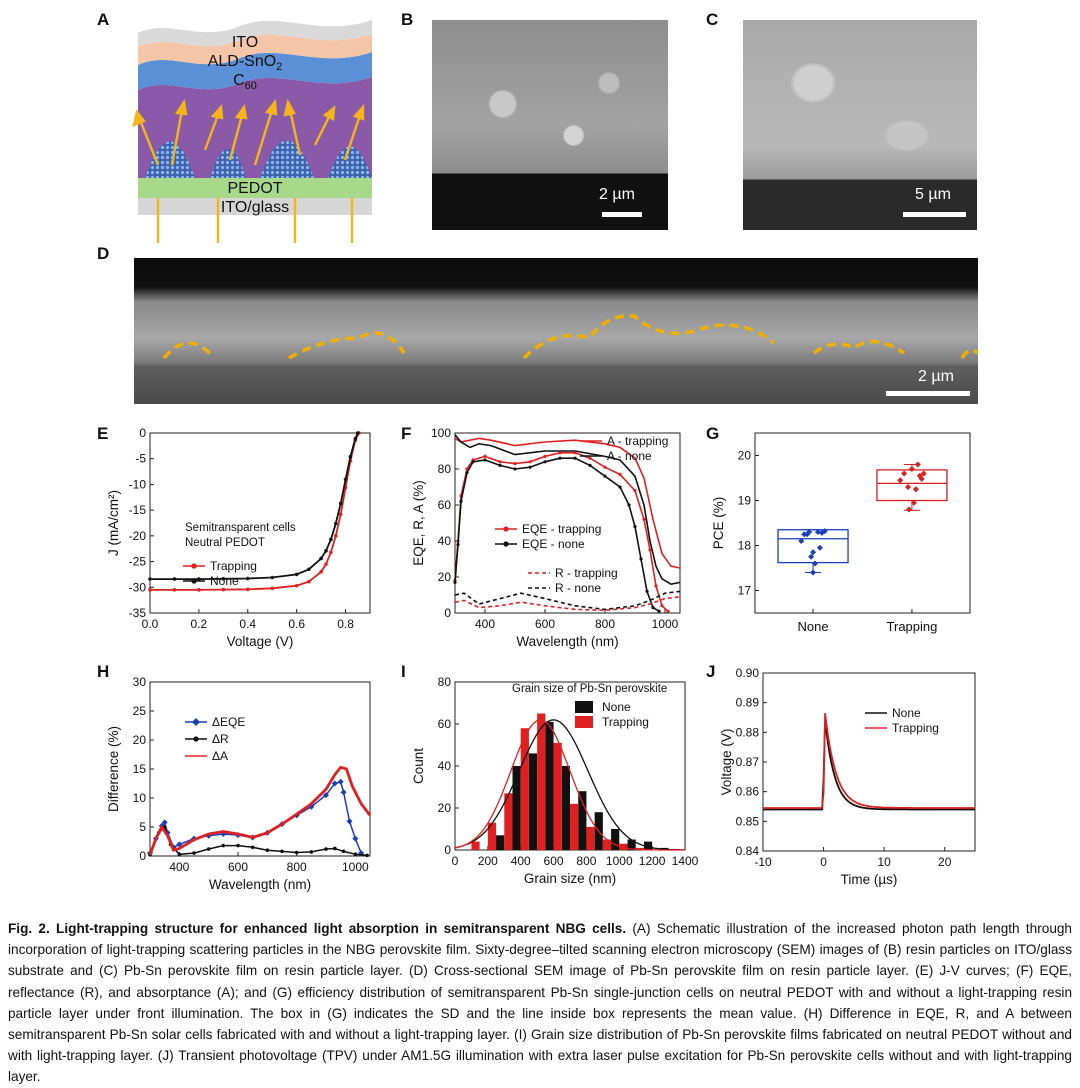  Describe the element at coordinates (763, 862) in the screenshot. I see `x-tick-label: -10` at that location.